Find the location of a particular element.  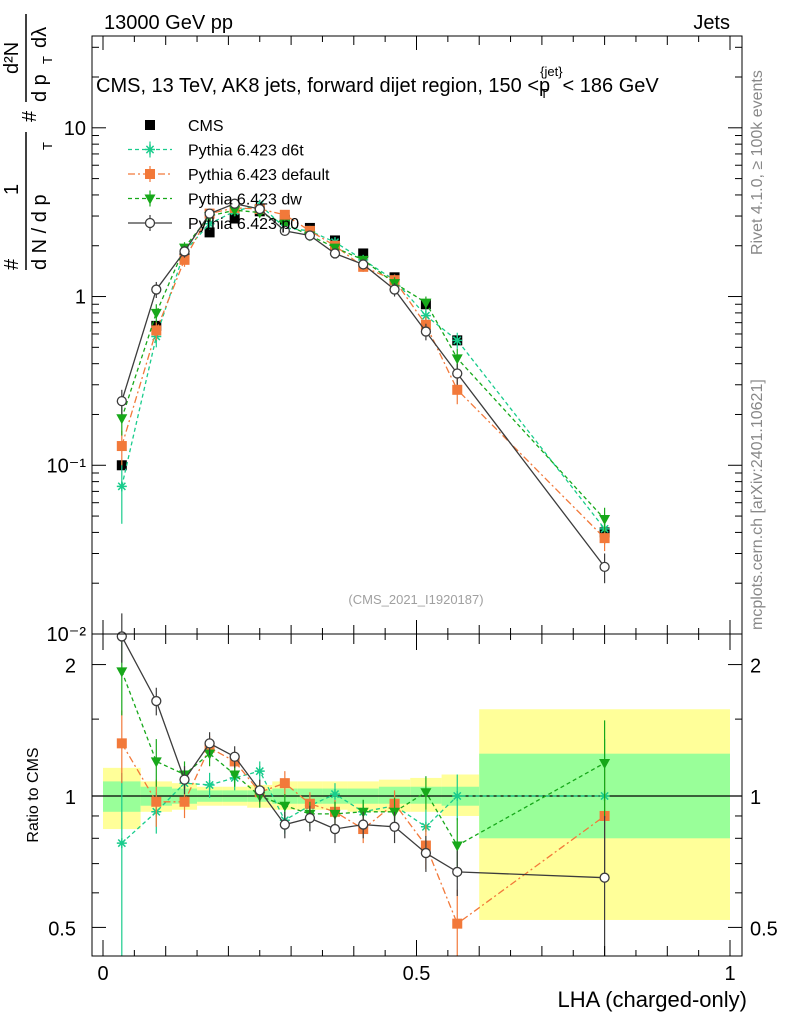

watermark: (CMS_2021_I1920187) is located at coordinates (415, 599).